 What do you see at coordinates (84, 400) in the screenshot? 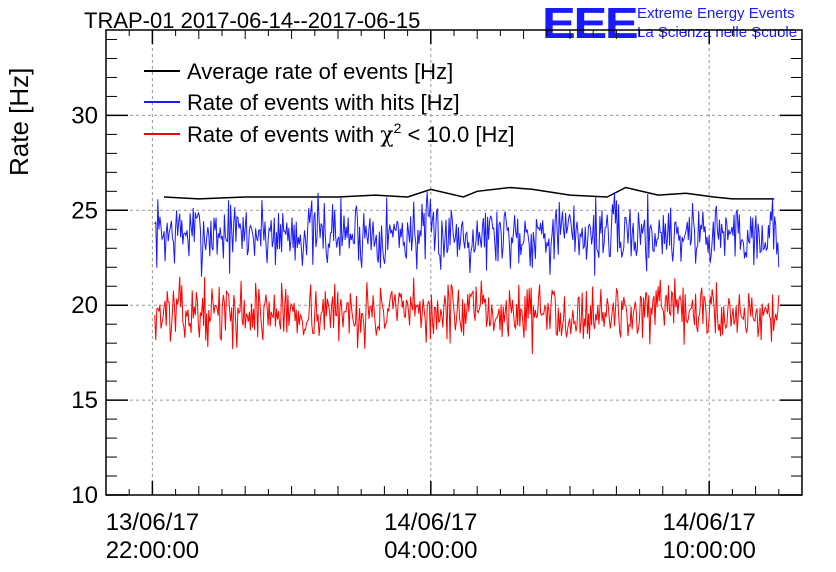
I see `y-tick-label: 15` at bounding box center [84, 400].